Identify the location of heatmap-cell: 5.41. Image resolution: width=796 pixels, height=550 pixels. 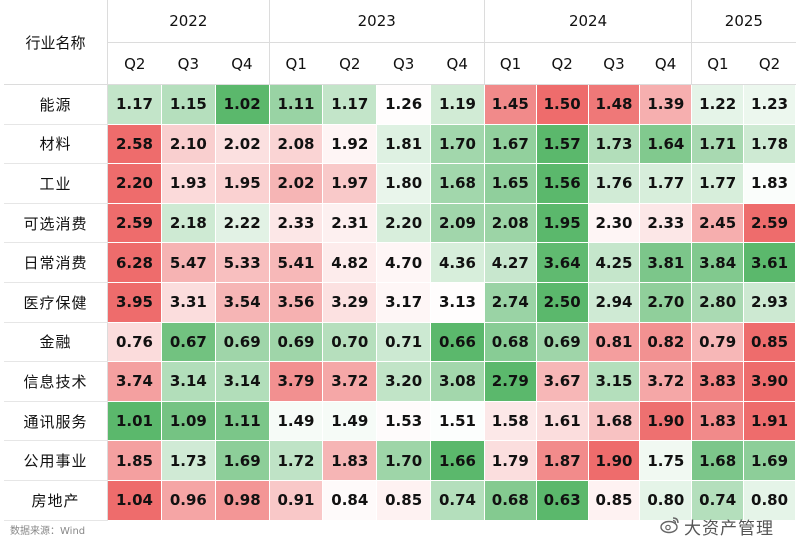
(296, 262).